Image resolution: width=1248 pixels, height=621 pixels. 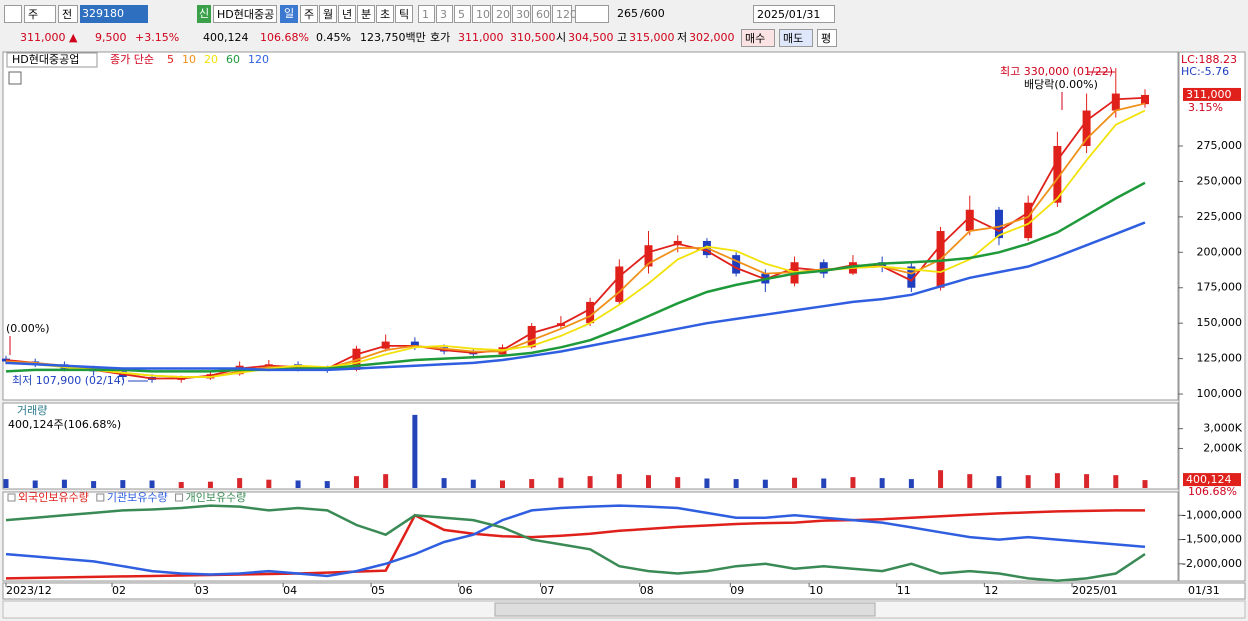 I want to click on legend-entry: 20, so click(x=211, y=59).